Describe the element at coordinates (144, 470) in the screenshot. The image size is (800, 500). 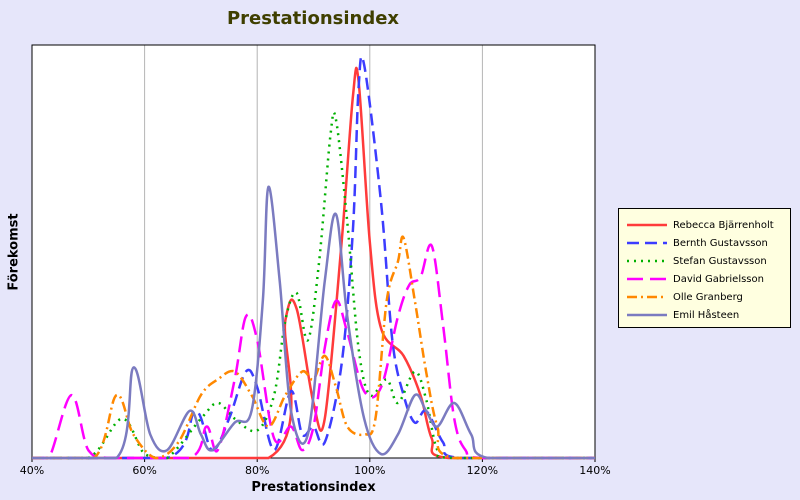
I see `x-tick-label: 60%` at that location.